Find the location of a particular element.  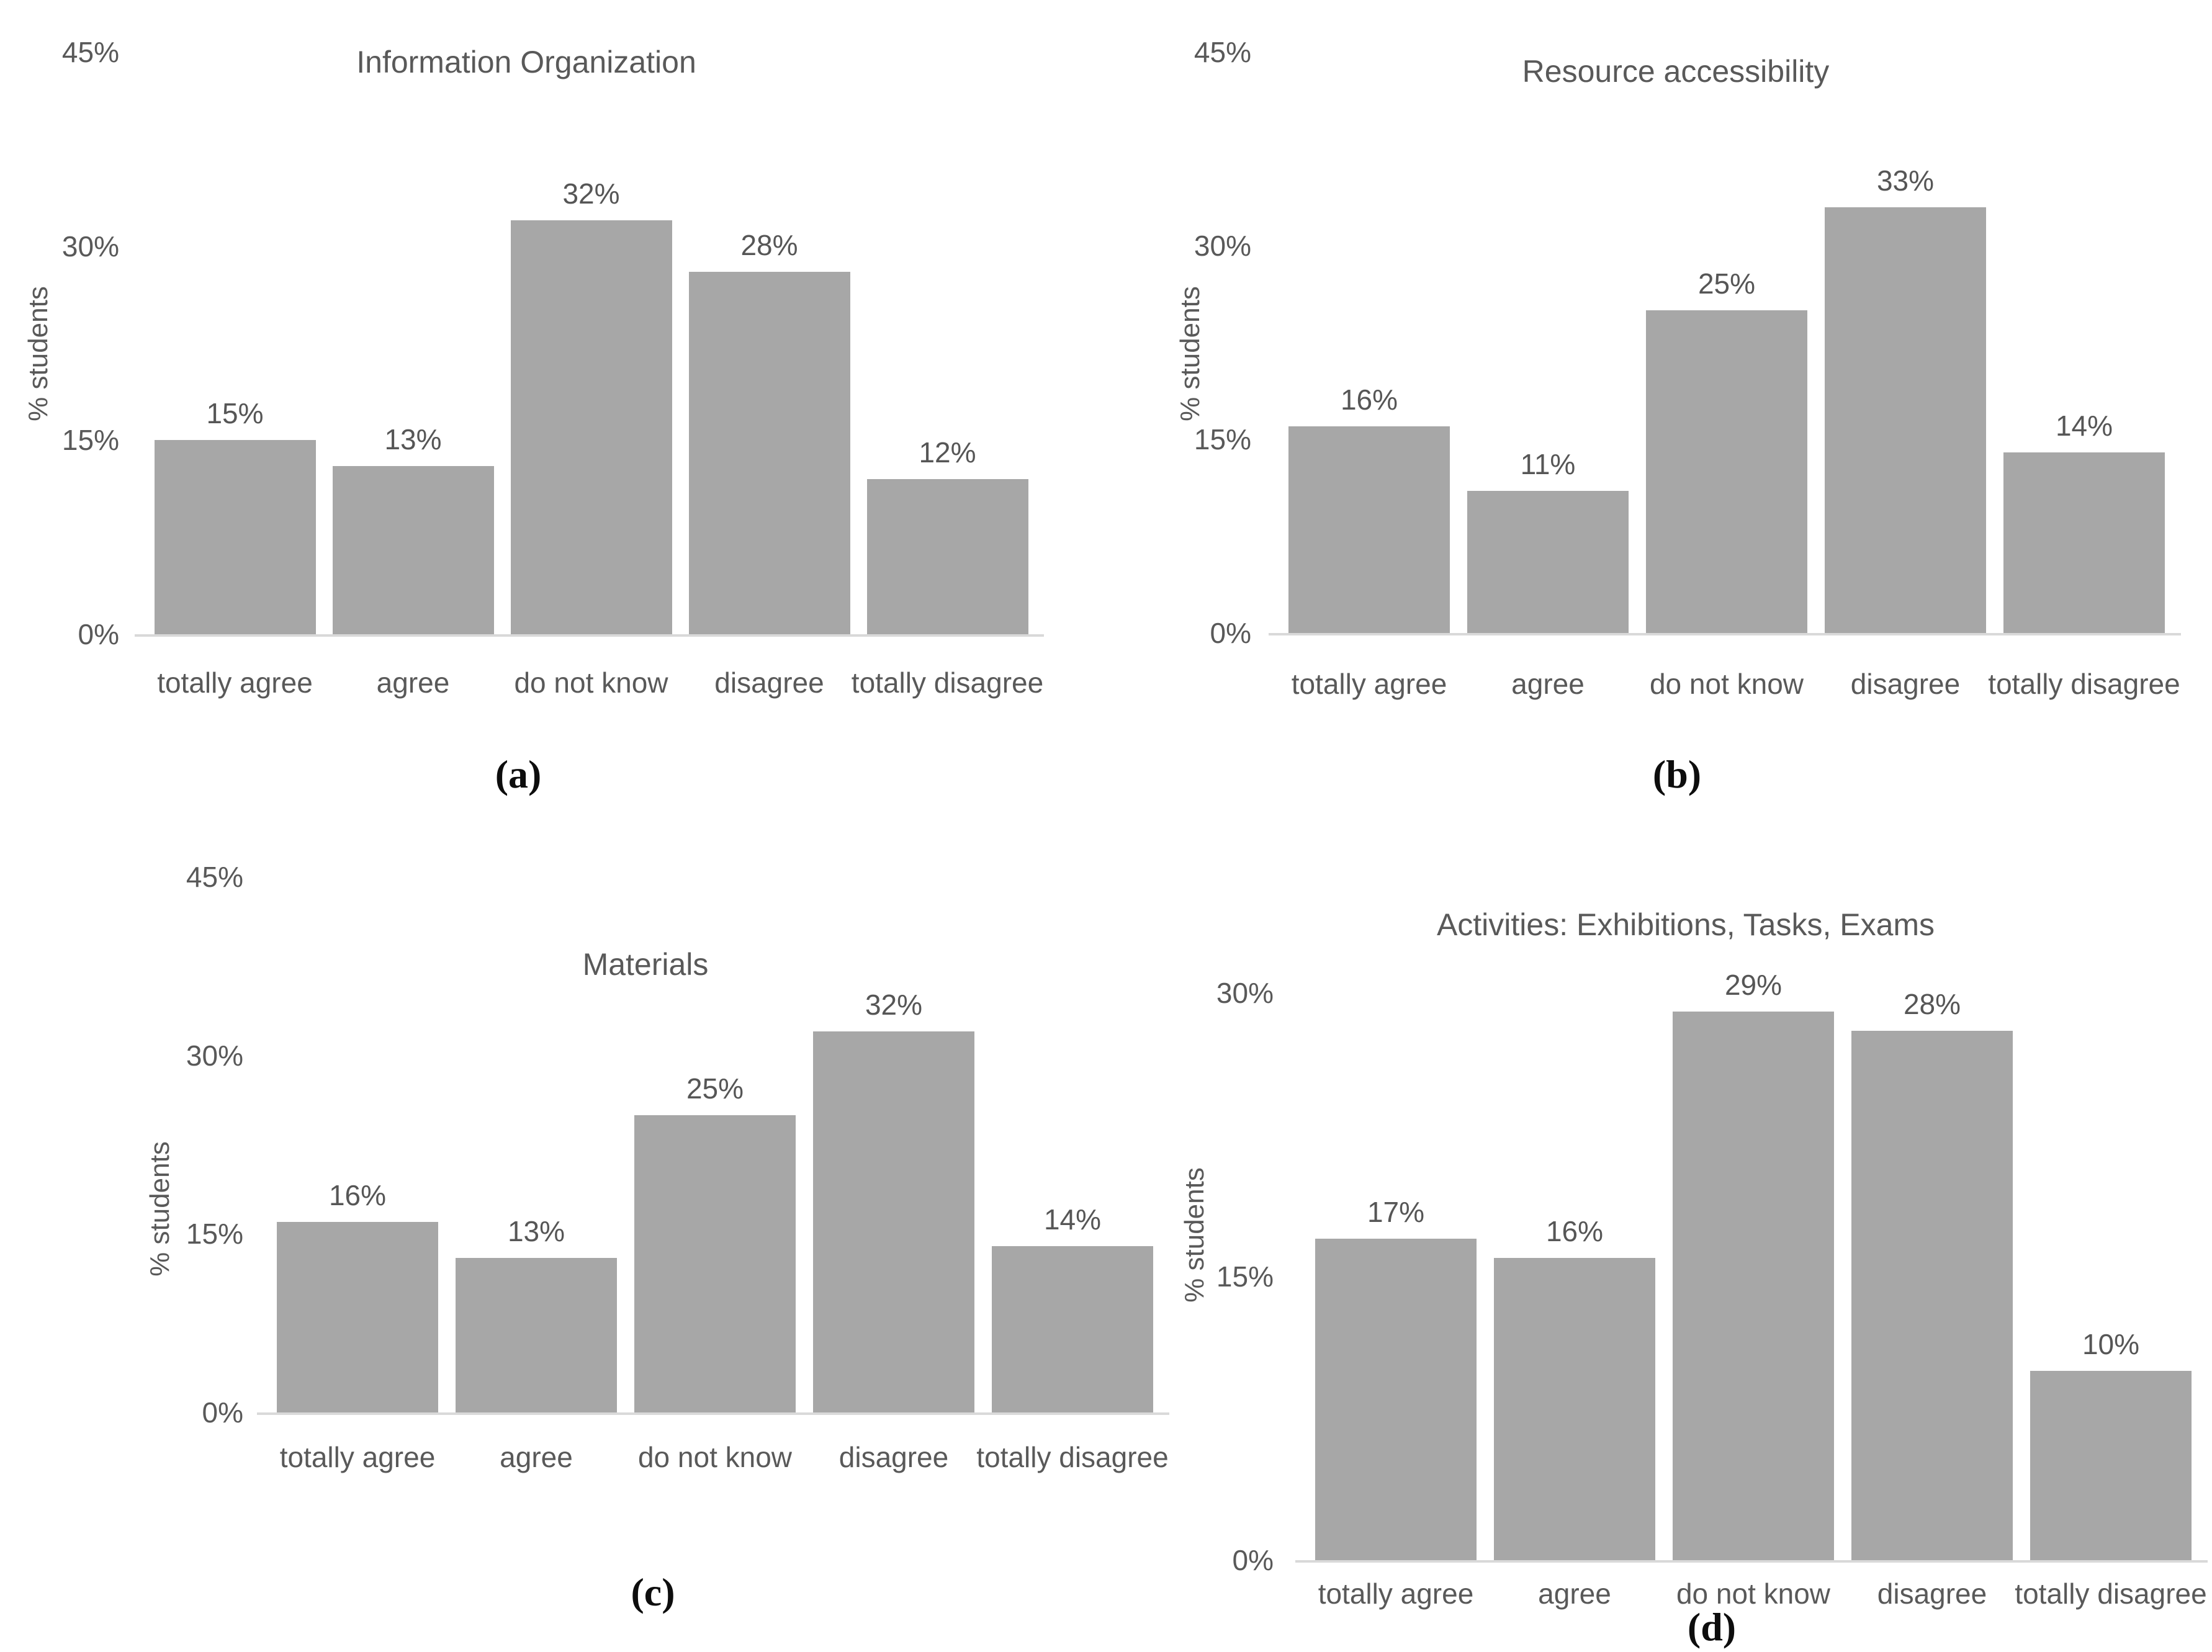

bar-value-label: 10% is located at coordinates (2111, 1344).